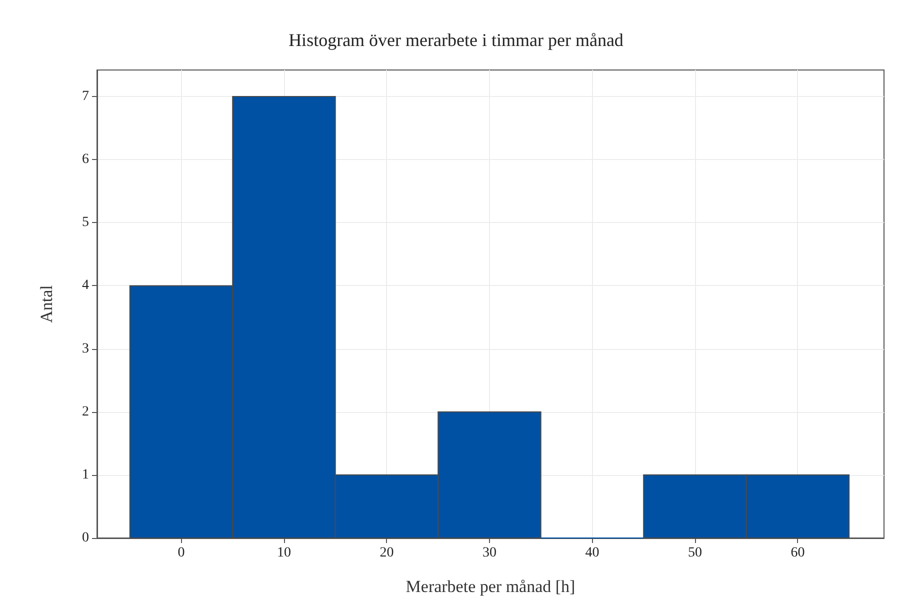 This screenshot has height=614, width=912. Describe the element at coordinates (85, 412) in the screenshot. I see `y-tick-label: 2` at that location.